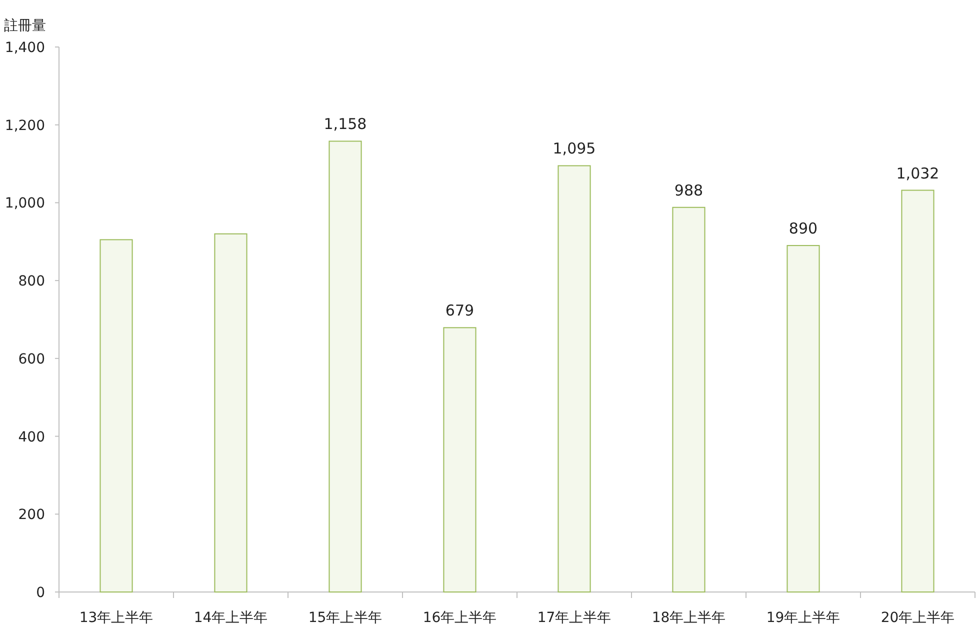 The image size is (977, 638). What do you see at coordinates (459, 618) in the screenshot?
I see `xtick: 16年上半年` at bounding box center [459, 618].